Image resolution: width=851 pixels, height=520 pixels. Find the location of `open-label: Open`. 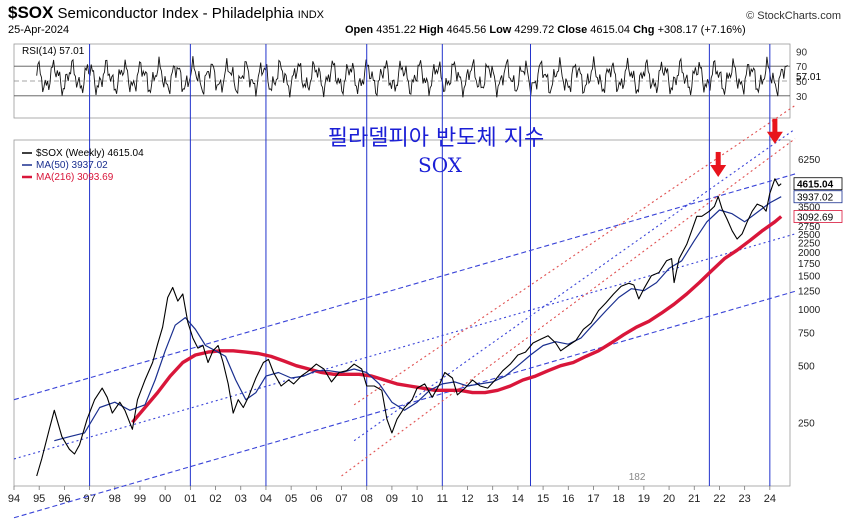

open-label: Open is located at coordinates (359, 30).